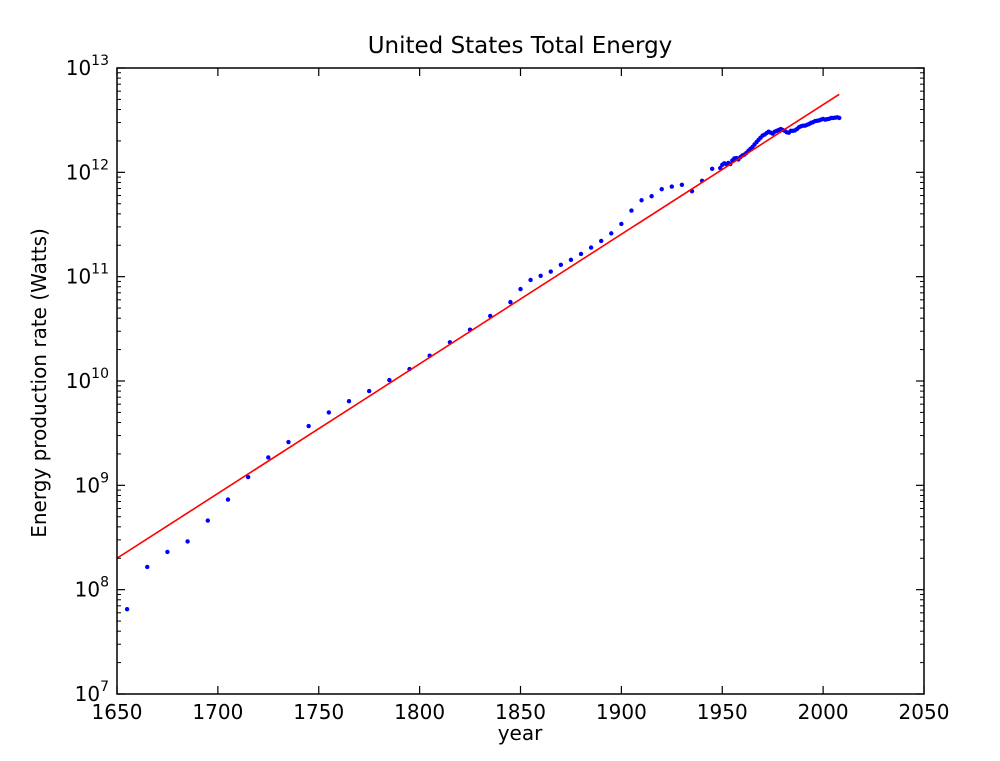  Describe the element at coordinates (924, 712) in the screenshot. I see `x-tick-label: 2050` at that location.